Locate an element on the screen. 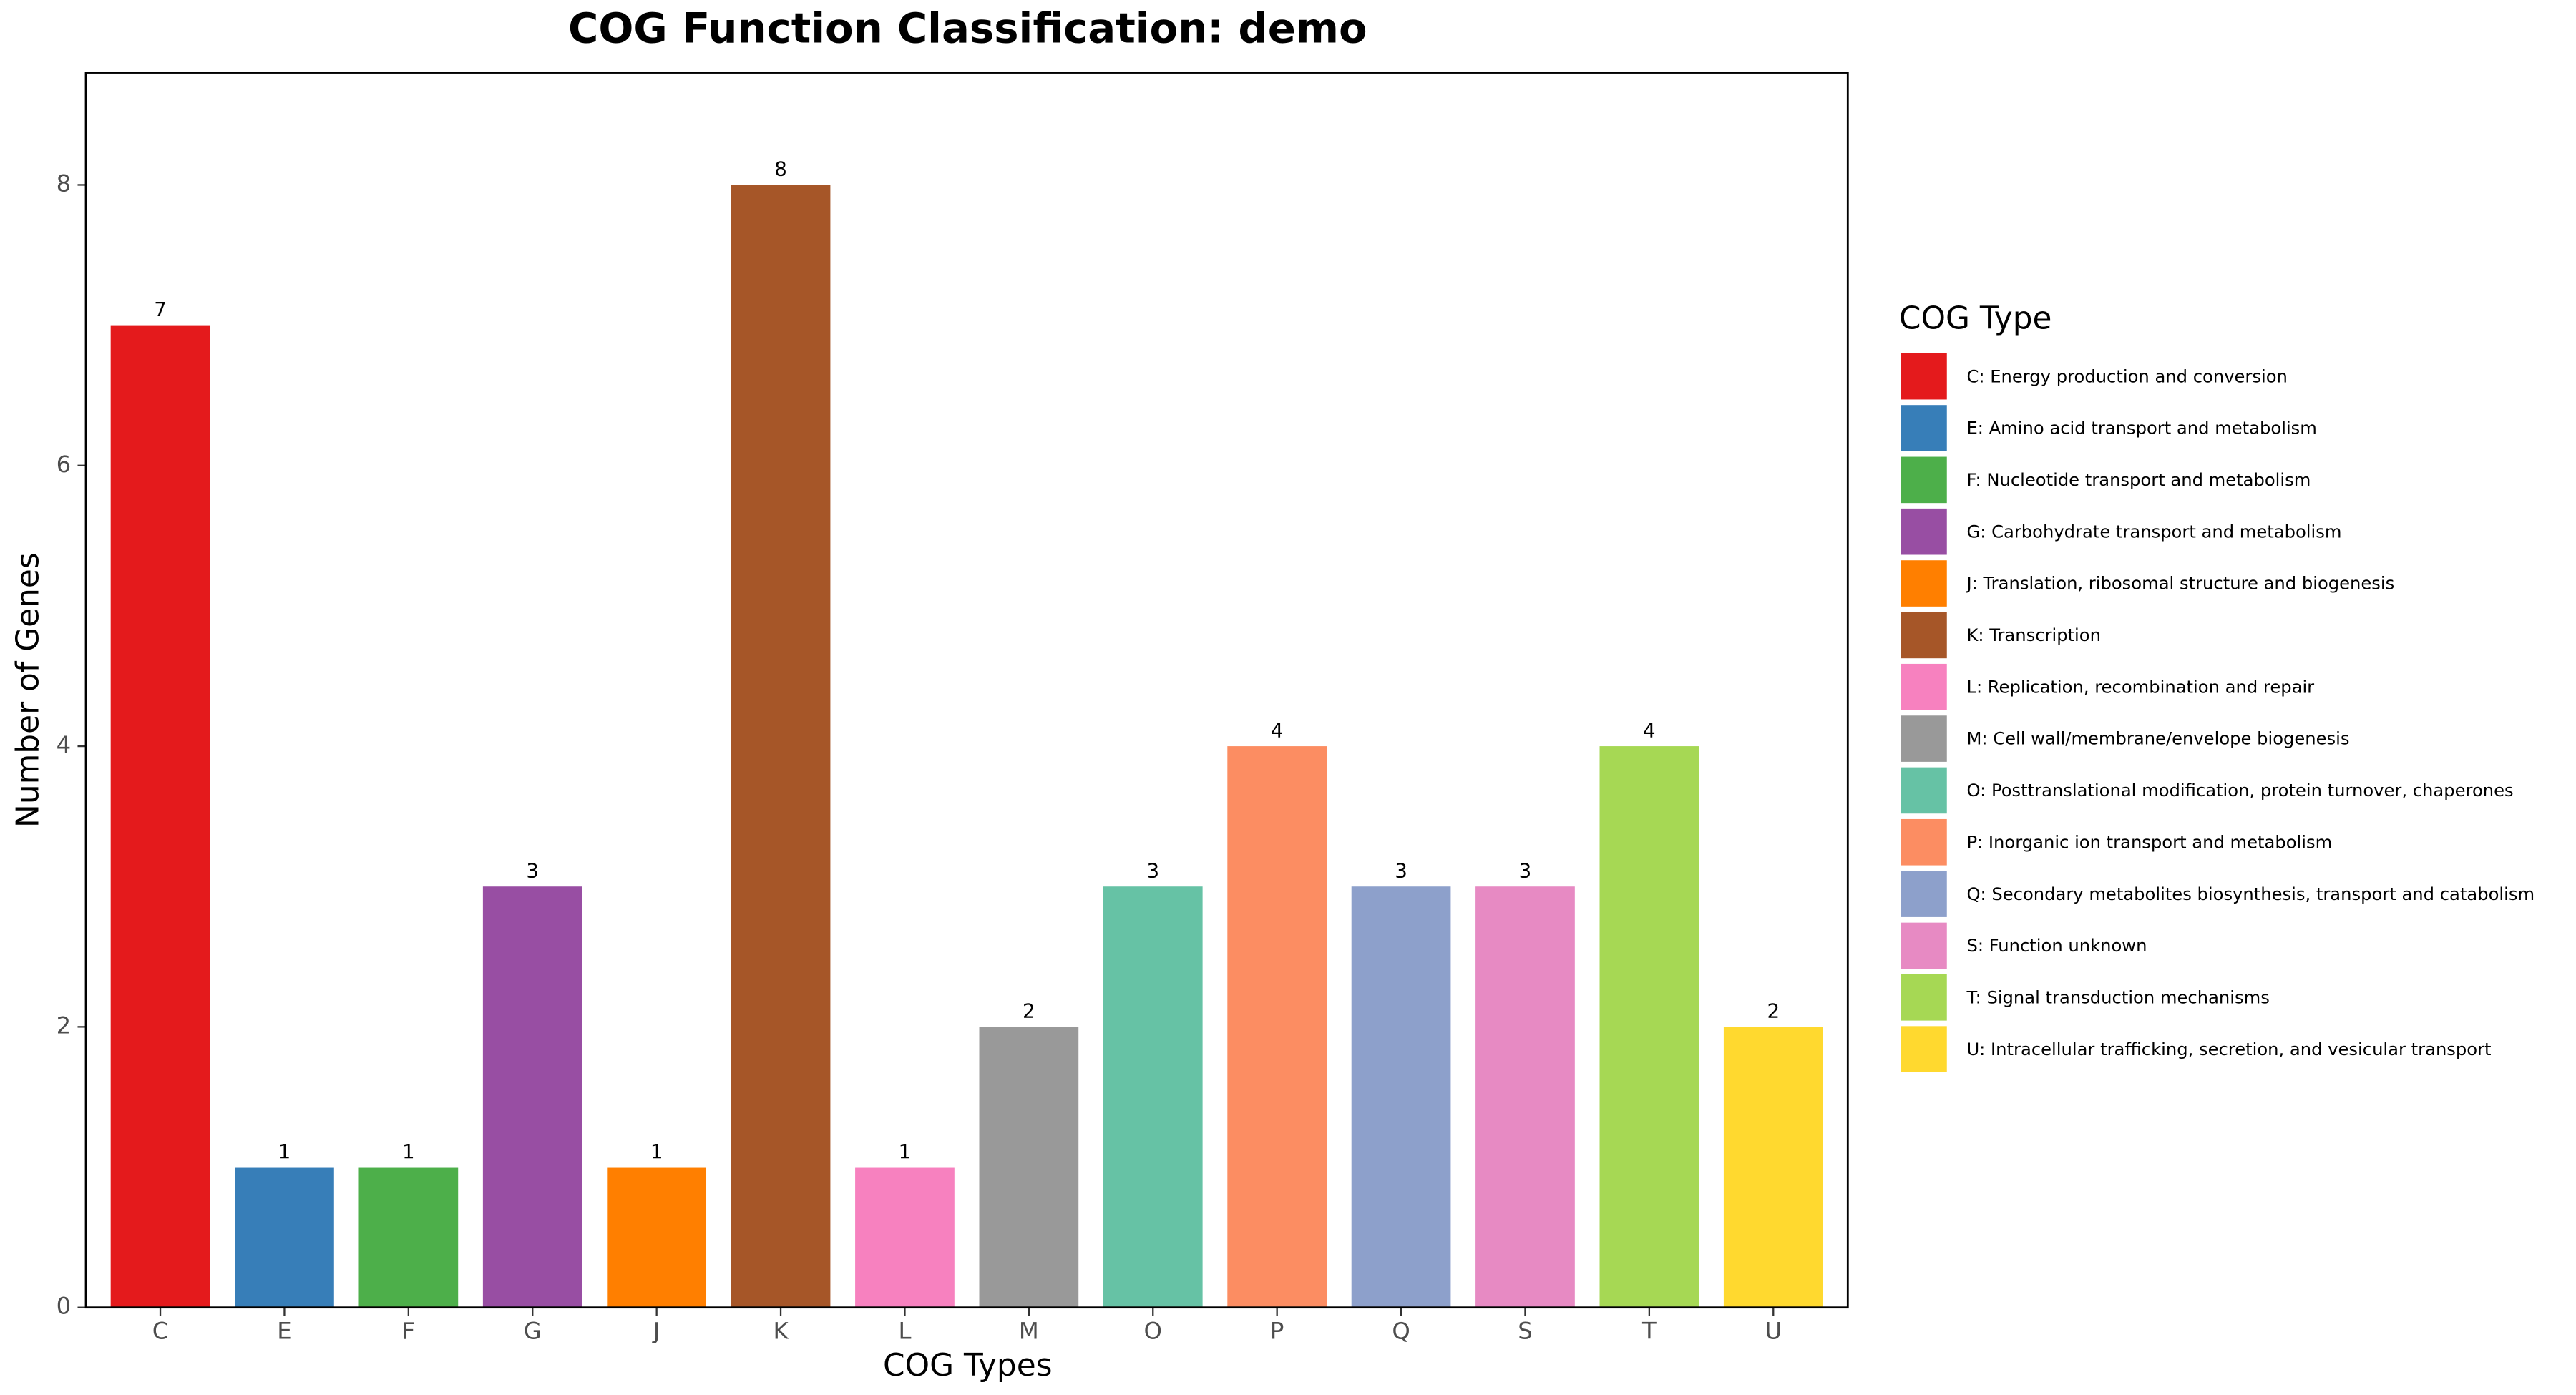 This screenshot has width=2576, height=1395. x-tick-label: S is located at coordinates (1525, 1331).